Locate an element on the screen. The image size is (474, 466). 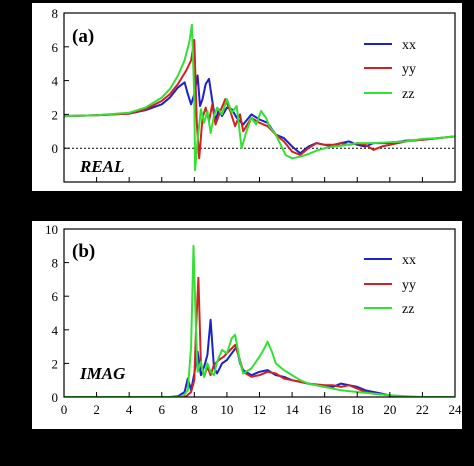
x-tick-label-b: 10 is located at coordinates (226, 409).